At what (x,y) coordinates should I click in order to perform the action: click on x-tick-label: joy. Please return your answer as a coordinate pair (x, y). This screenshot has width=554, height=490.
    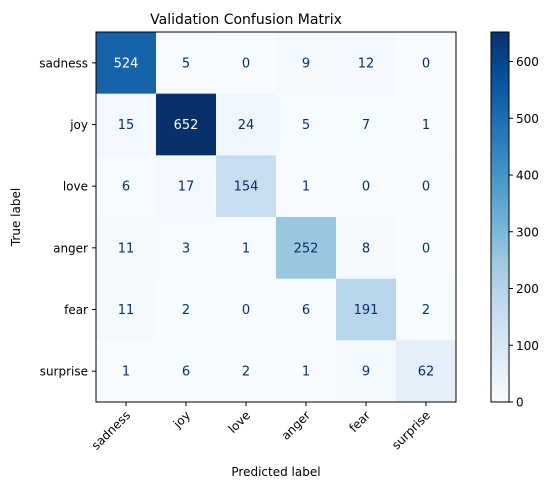
    Looking at the image, I should click on (181, 419).